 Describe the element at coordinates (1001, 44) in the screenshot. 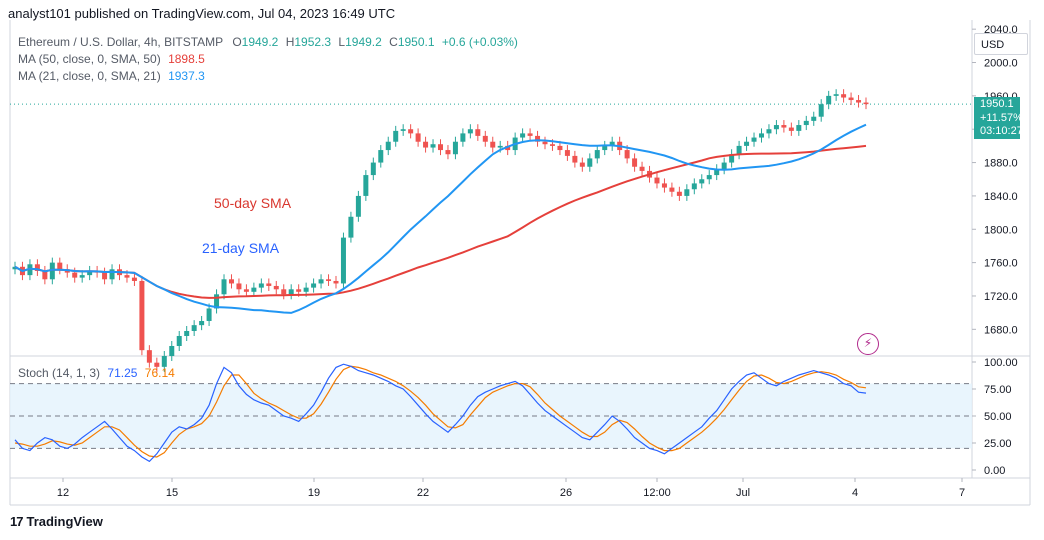

I see `currency-selector: USD` at that location.